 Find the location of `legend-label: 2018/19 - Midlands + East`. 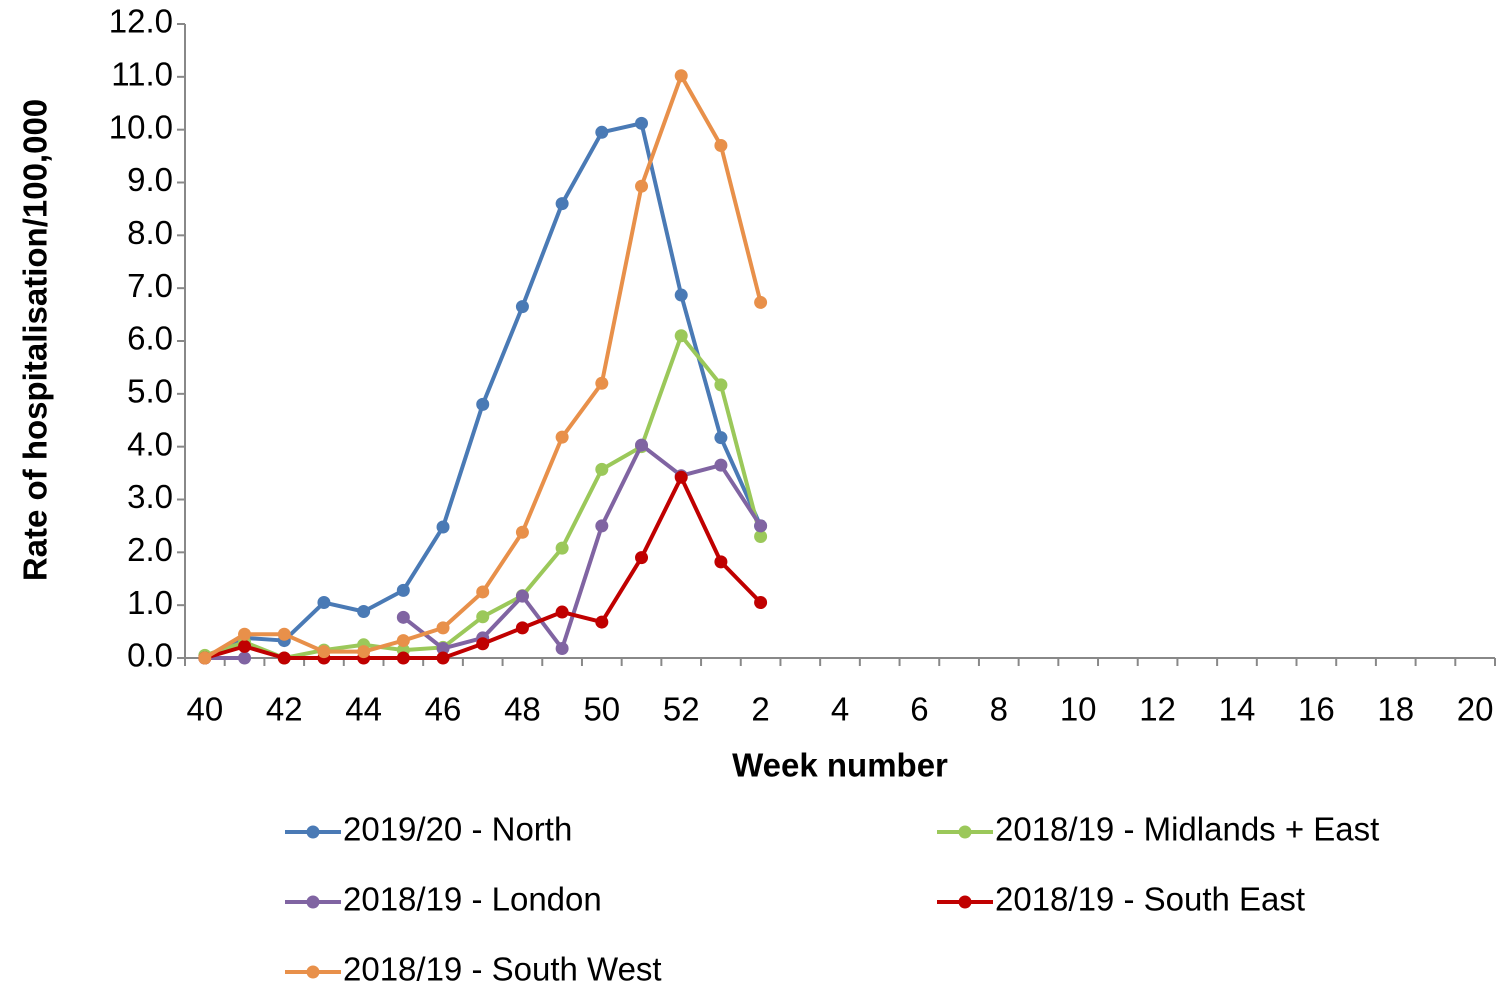

legend-label: 2018/19 - Midlands + East is located at coordinates (1187, 829).